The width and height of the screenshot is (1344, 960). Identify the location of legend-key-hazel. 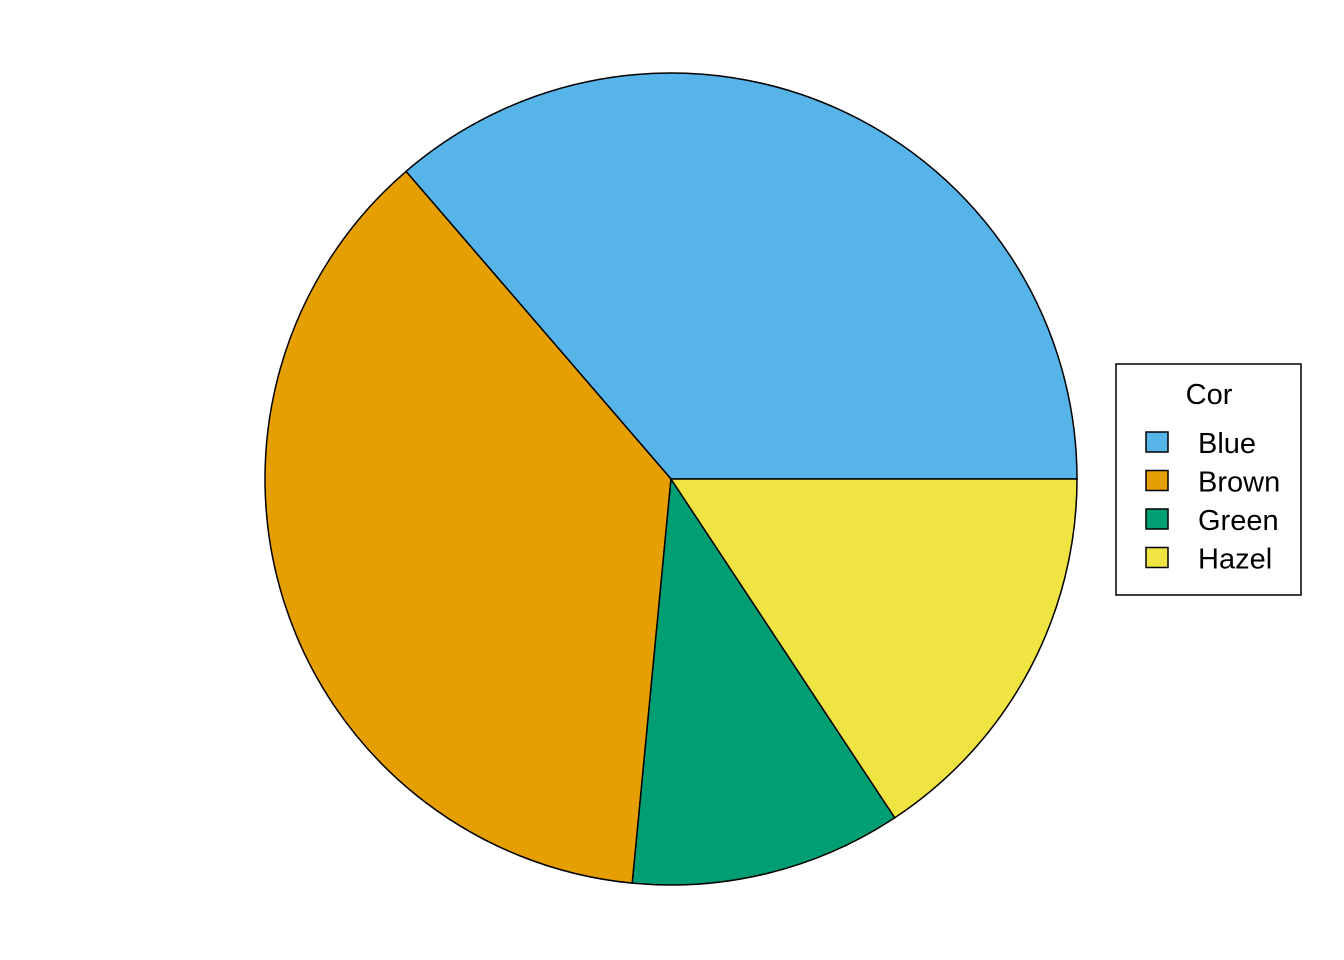
(1157, 557).